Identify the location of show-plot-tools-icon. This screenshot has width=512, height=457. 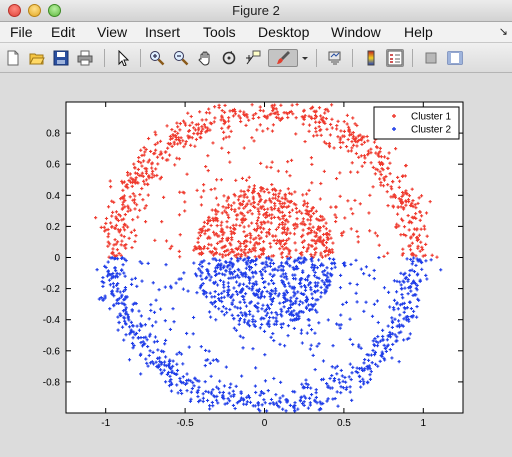
(455, 58).